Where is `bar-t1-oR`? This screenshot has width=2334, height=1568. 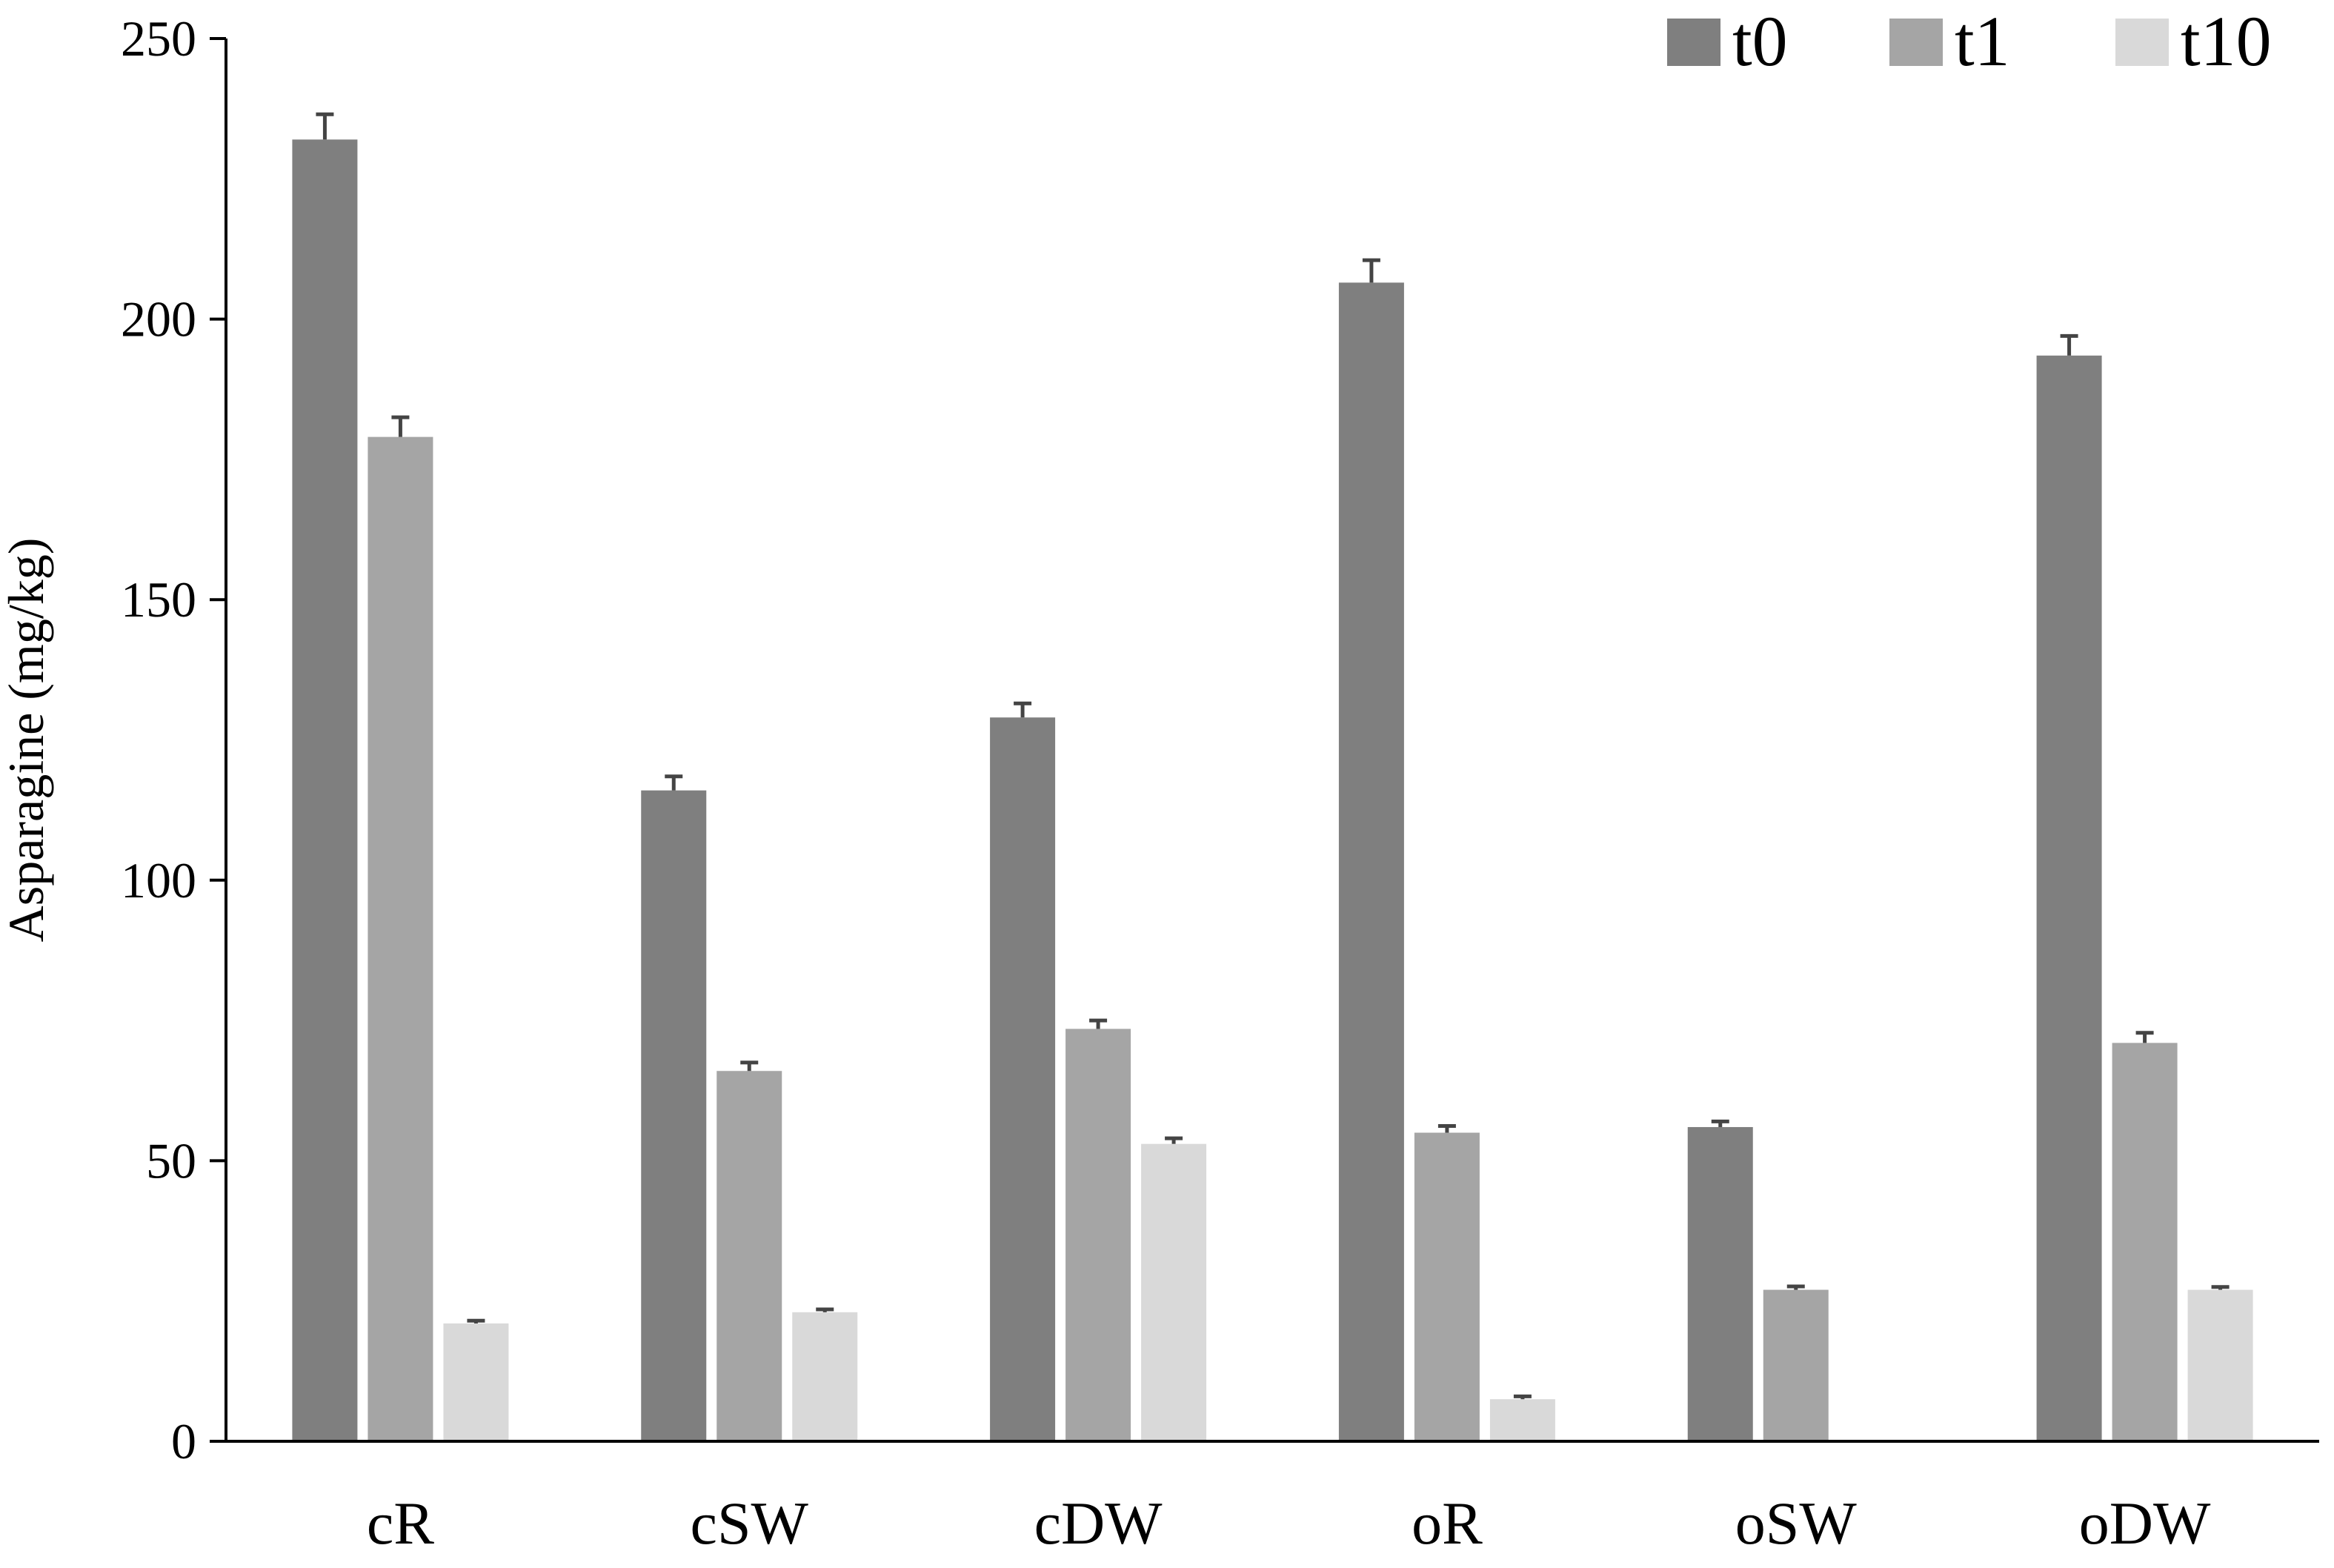 bar-t1-oR is located at coordinates (1447, 1286).